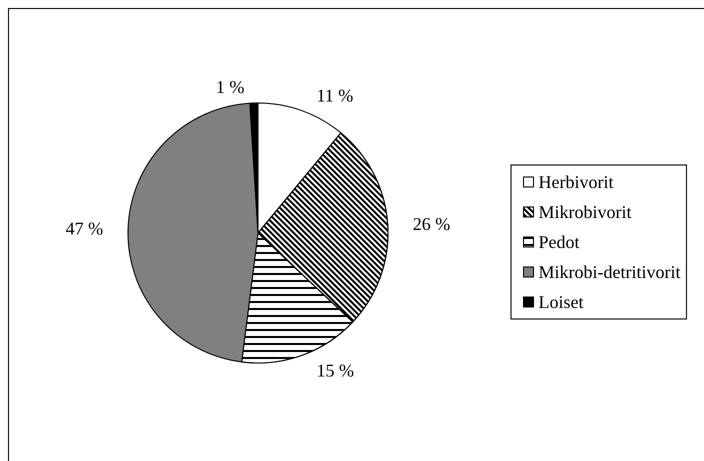  Describe the element at coordinates (230, 87) in the screenshot. I see `data-label: 1 %` at that location.